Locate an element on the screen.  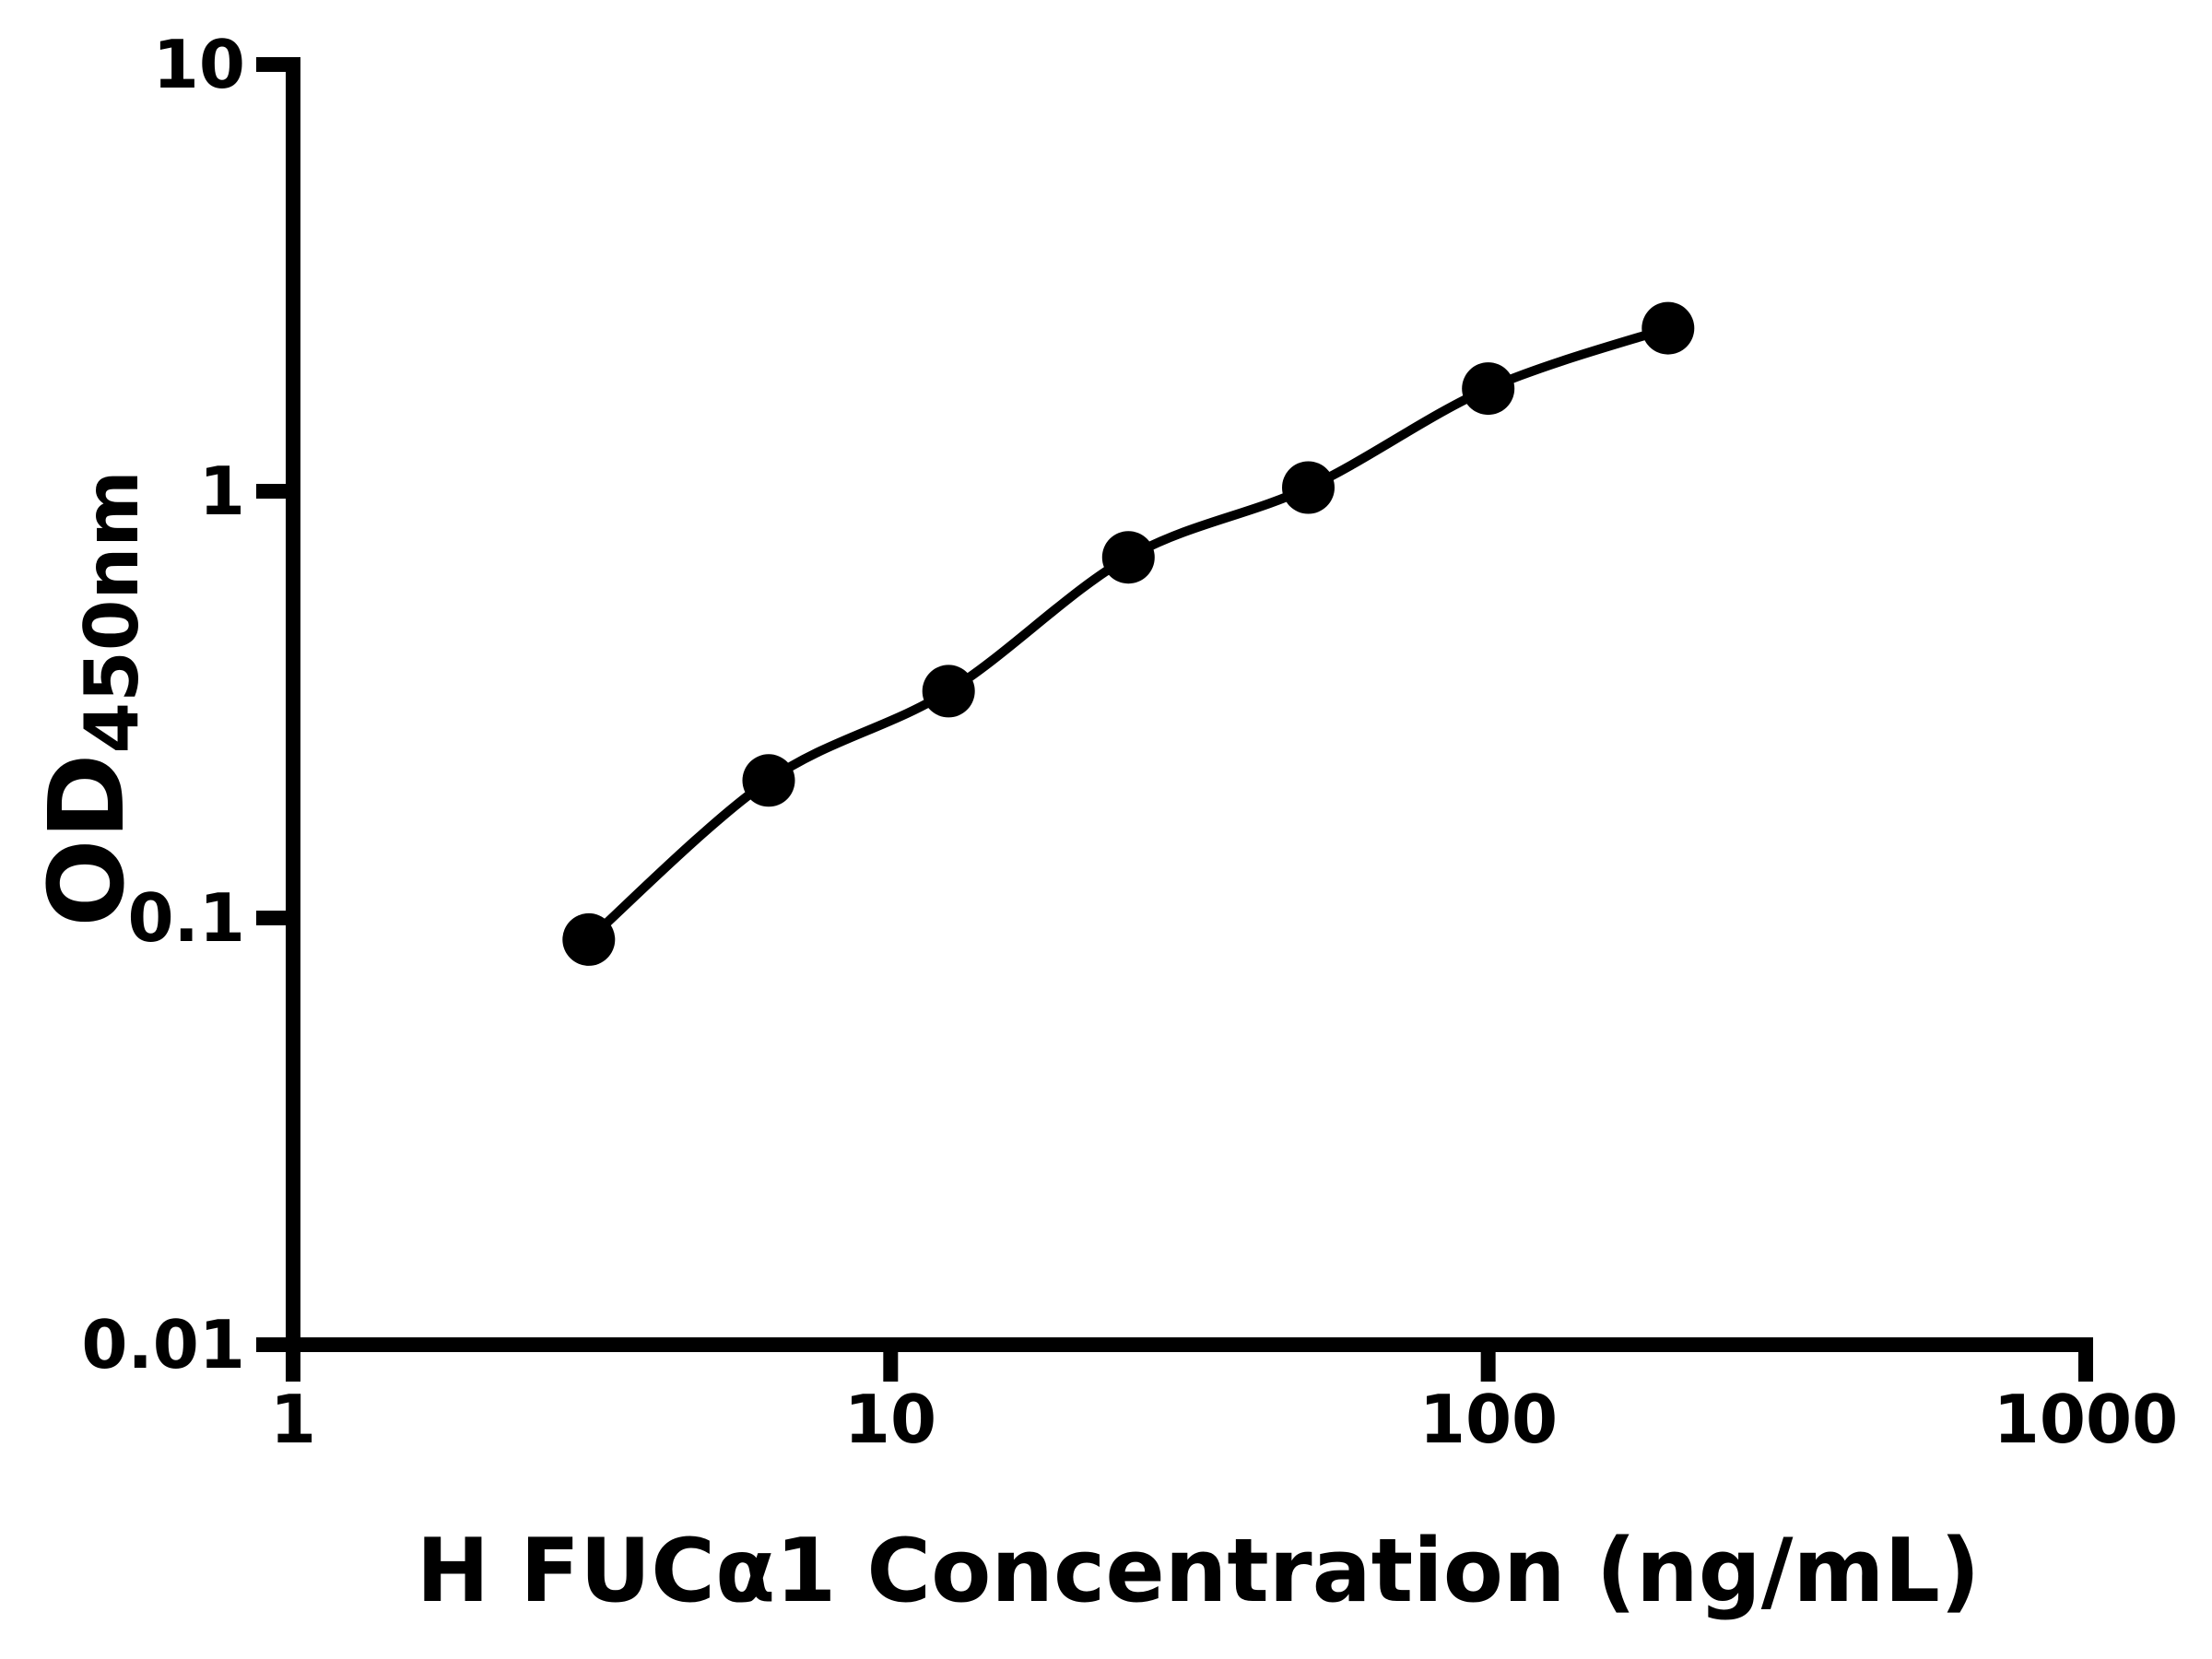
x-axis-ticks is located at coordinates (1189, 1363).